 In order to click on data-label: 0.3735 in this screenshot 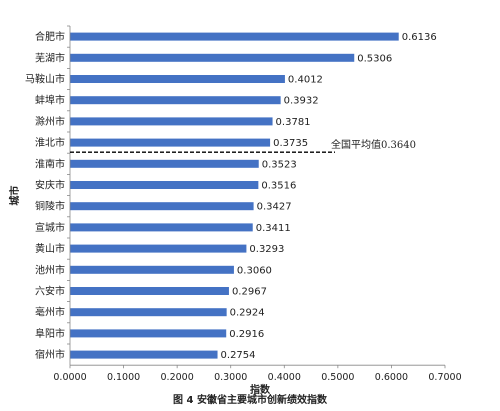, I will do `click(290, 143)`.